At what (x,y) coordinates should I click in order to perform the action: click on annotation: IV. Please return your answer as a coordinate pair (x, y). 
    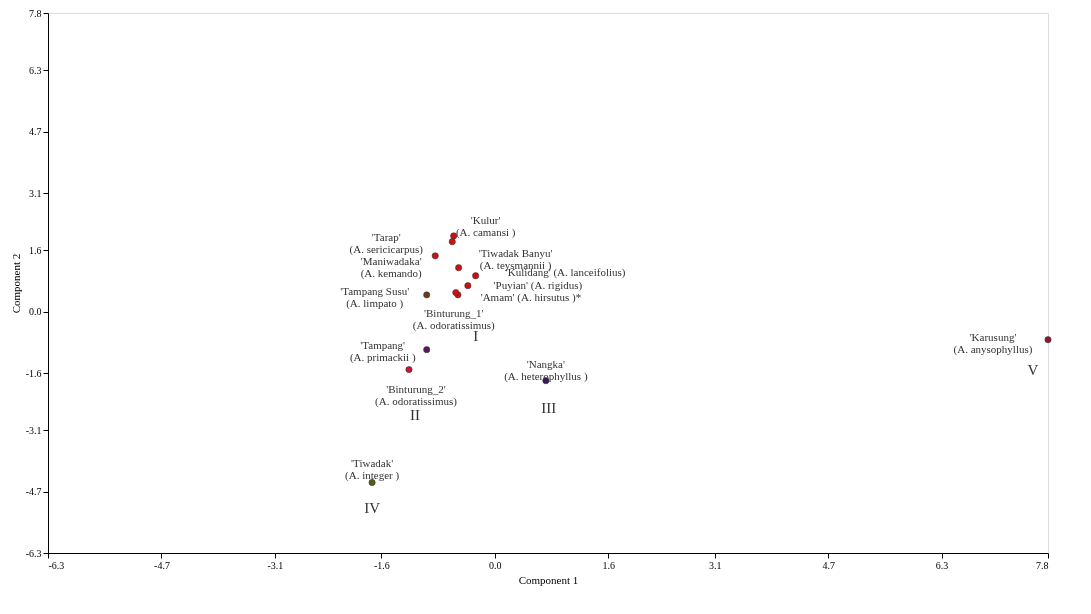
    Looking at the image, I should click on (372, 507).